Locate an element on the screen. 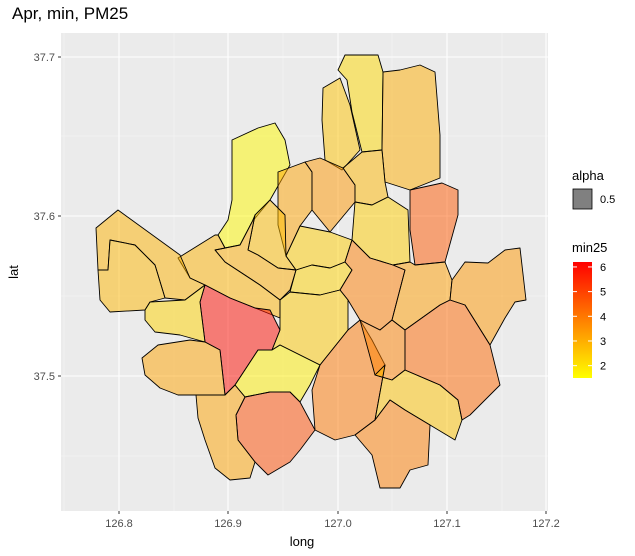 This screenshot has width=635, height=556. map-region-r28 is located at coordinates (392, 444).